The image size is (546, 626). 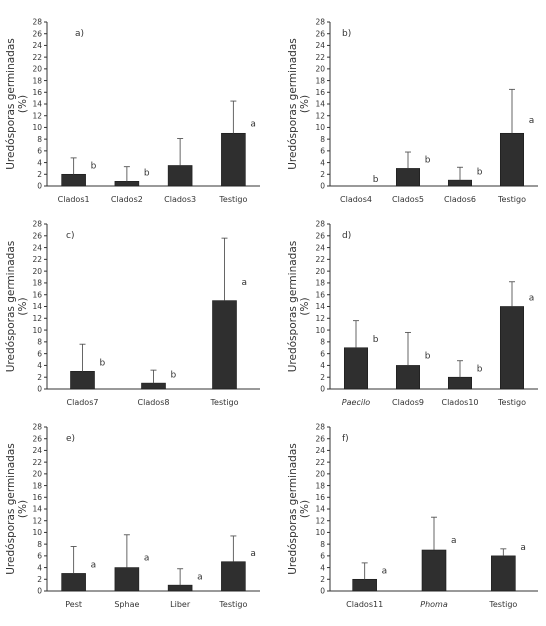 I want to click on x-category-label: Clados3, so click(x=180, y=199).